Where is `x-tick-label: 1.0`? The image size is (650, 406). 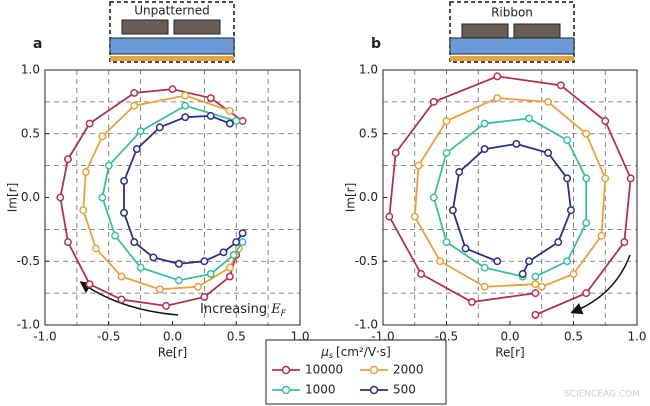
x-tick-label: 1.0 is located at coordinates (299, 337).